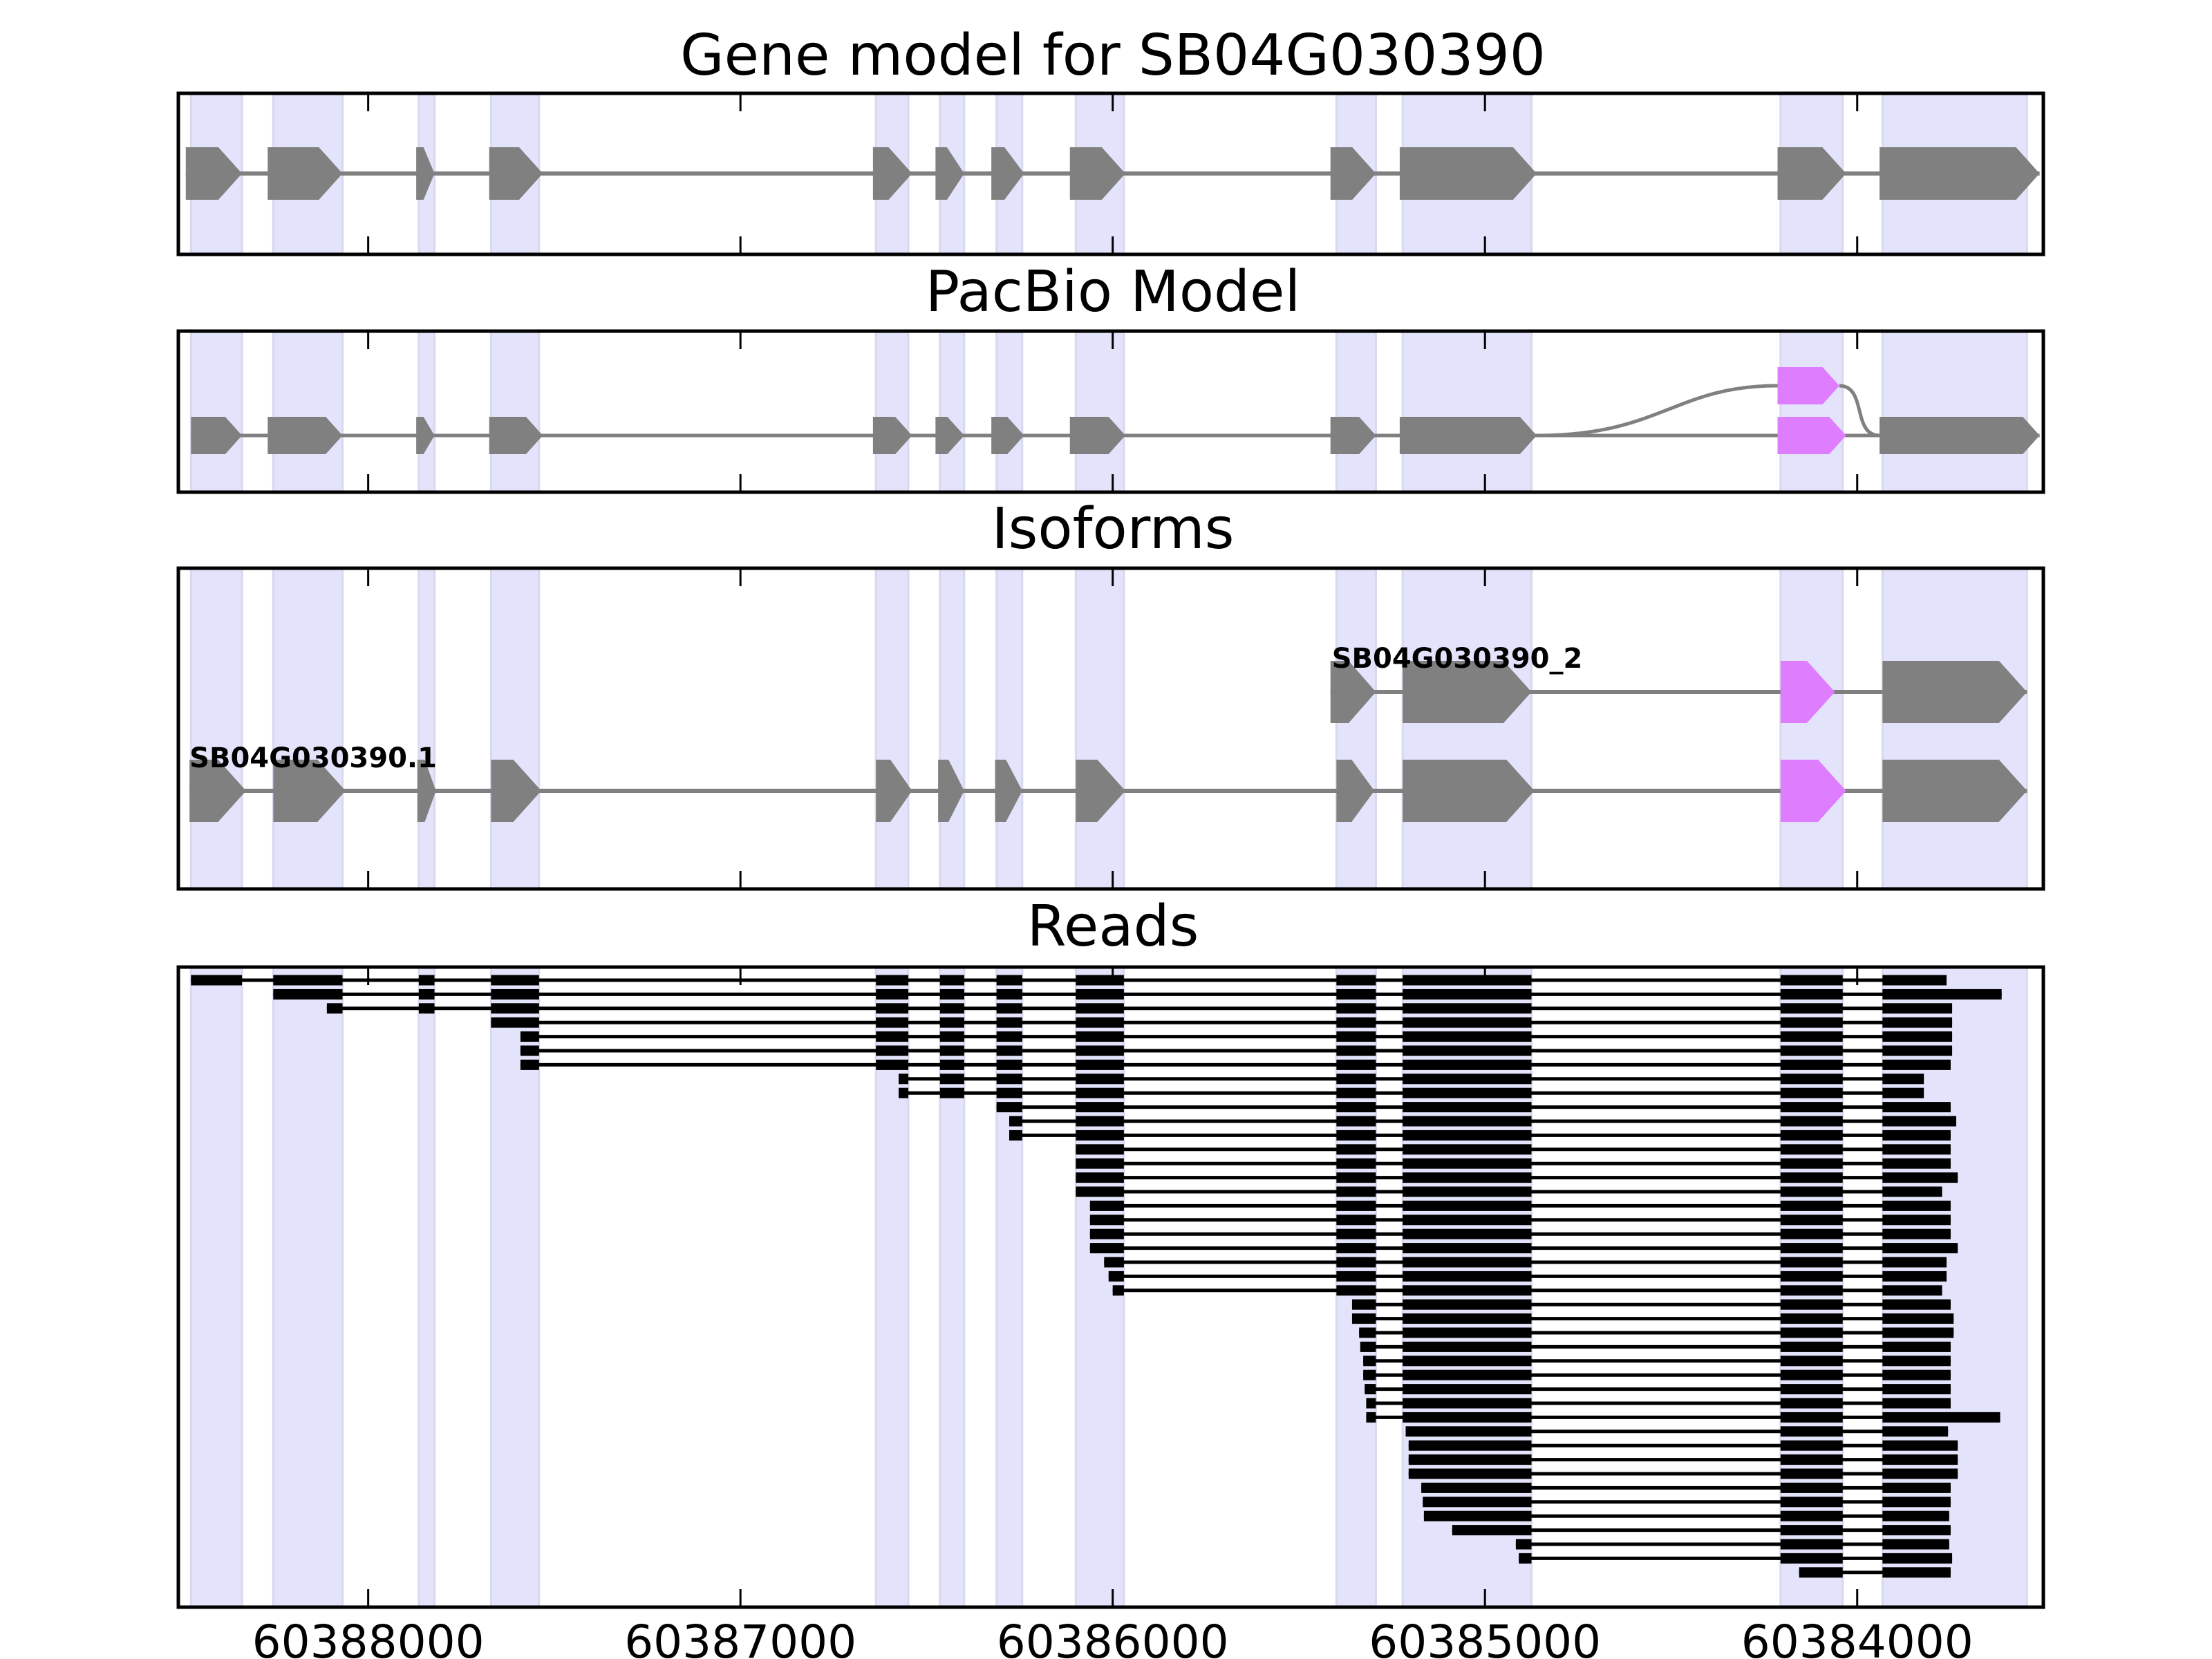 This screenshot has width=2212, height=1659. Describe the element at coordinates (1110, 139) in the screenshot. I see `panel-gene-model: Gene model for SB04G030390` at that location.